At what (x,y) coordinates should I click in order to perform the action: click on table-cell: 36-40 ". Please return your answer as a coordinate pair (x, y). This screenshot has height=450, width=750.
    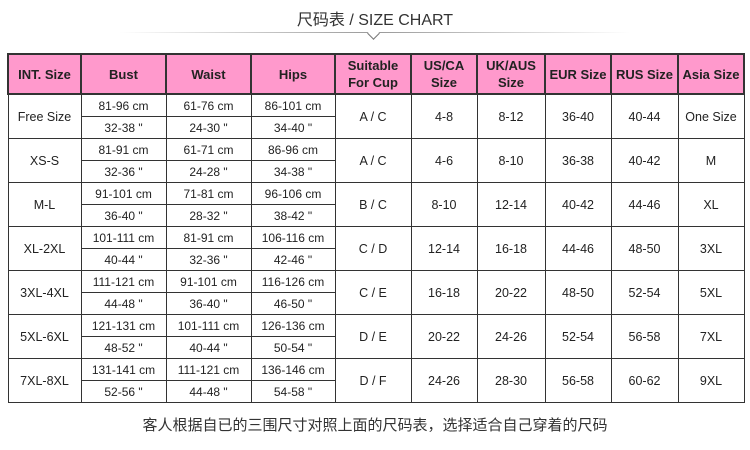
    Looking at the image, I should click on (123, 215).